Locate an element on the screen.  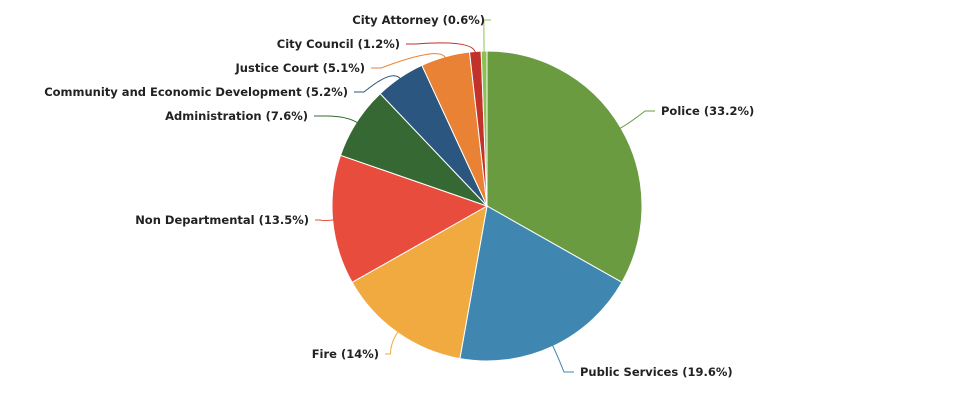
connector-fire is located at coordinates (392, 342).